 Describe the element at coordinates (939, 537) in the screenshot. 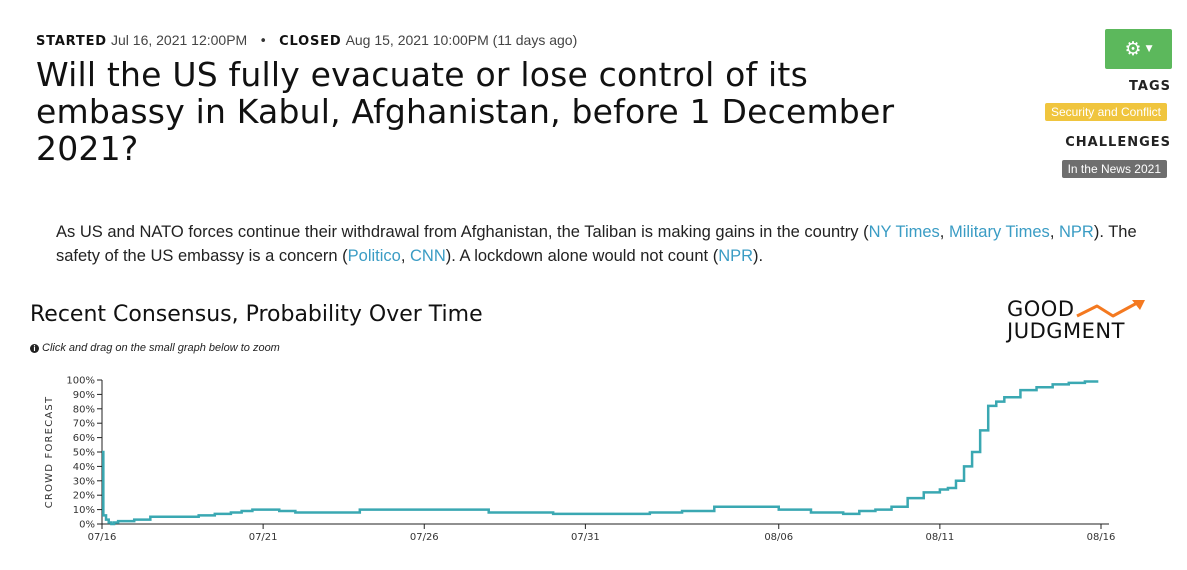

I see `x-tick-label: 08/11` at that location.